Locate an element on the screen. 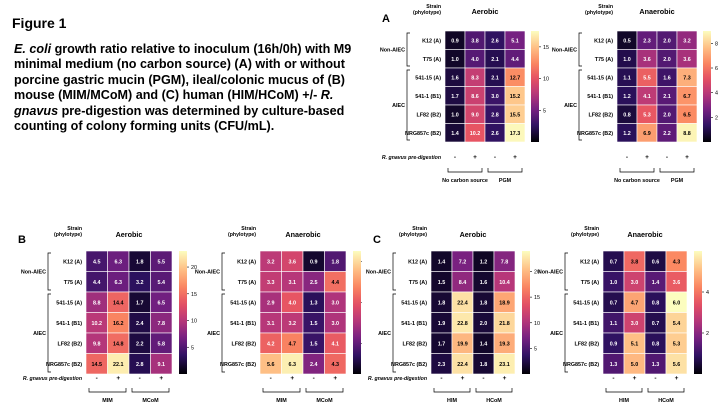  cell-value: 14.5 is located at coordinates (97, 365).